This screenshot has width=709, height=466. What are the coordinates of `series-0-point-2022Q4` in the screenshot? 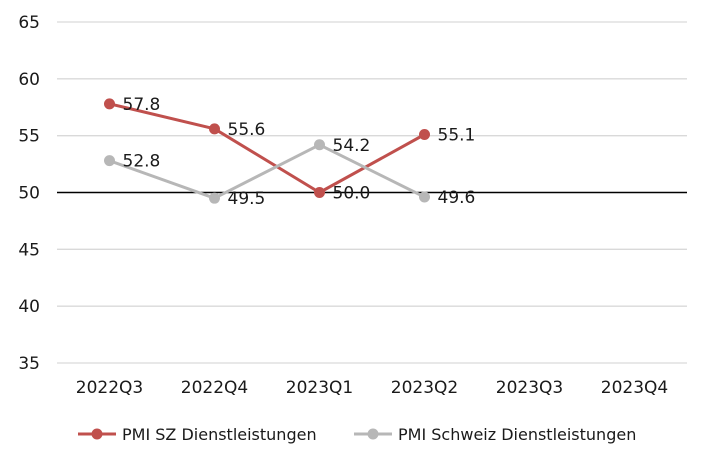 It's located at (214, 129).